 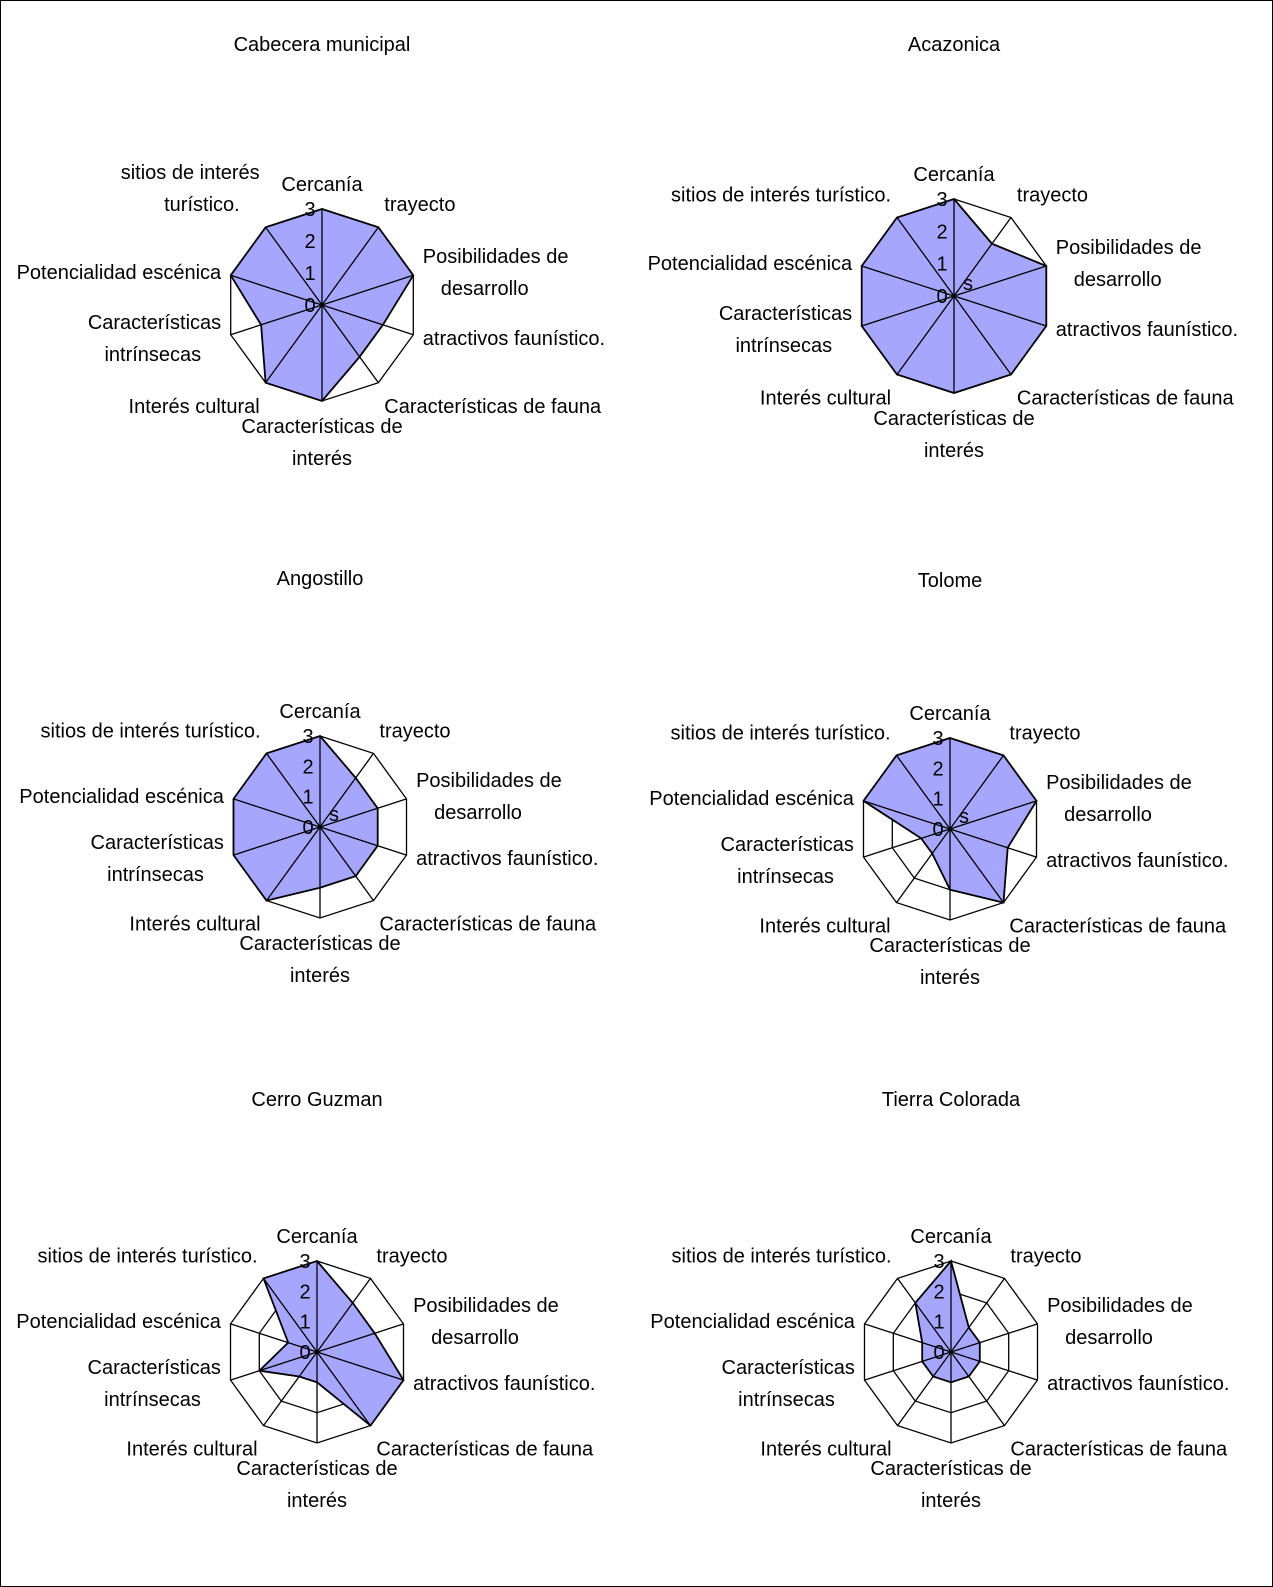 What do you see at coordinates (950, 581) in the screenshot?
I see `chart-title: Tolome` at bounding box center [950, 581].